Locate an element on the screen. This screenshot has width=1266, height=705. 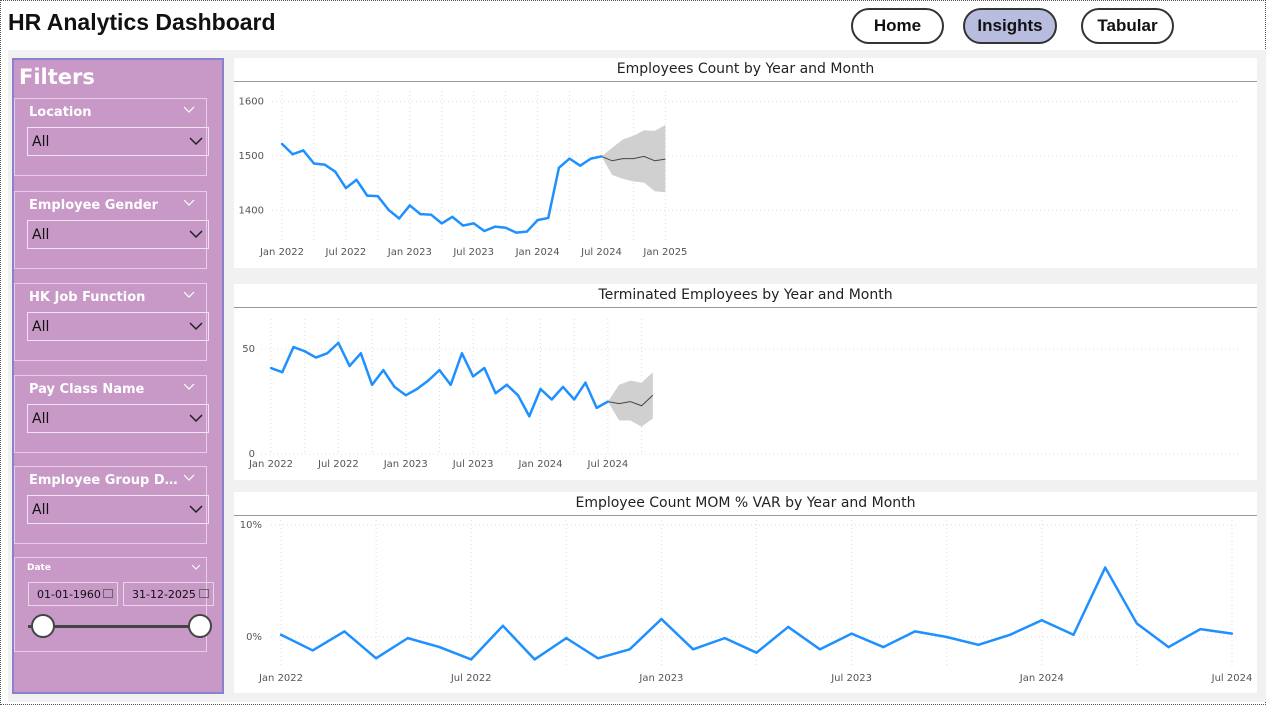
pay-class-dropdown: All is located at coordinates (118, 418).